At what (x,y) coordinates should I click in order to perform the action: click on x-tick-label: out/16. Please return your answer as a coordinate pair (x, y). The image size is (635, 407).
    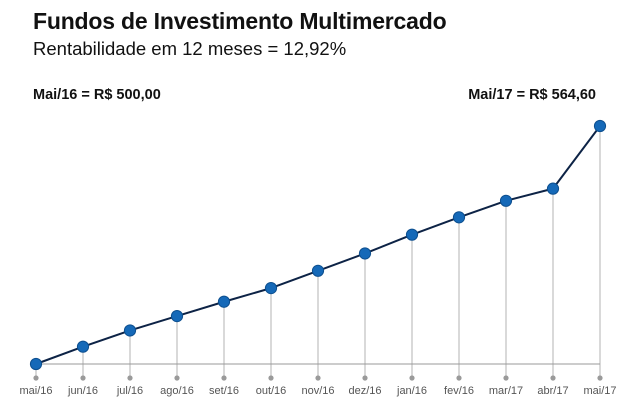
    Looking at the image, I should click on (271, 391).